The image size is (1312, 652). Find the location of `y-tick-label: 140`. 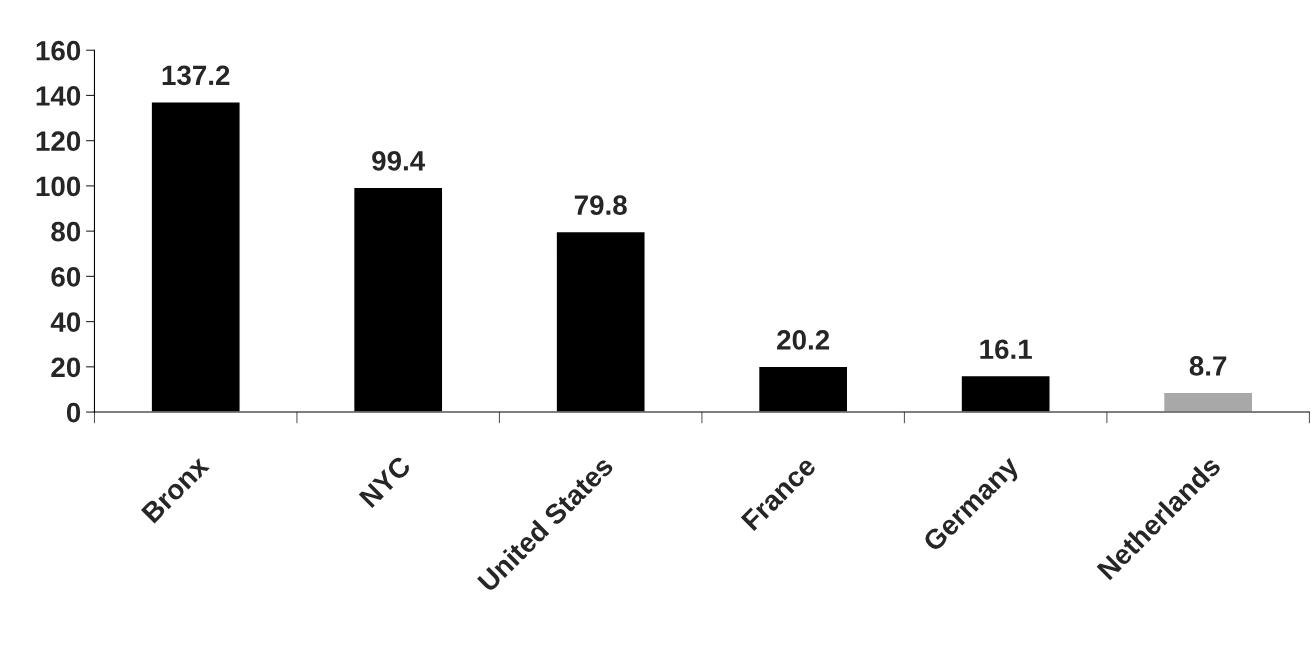

y-tick-label: 140 is located at coordinates (58, 96).